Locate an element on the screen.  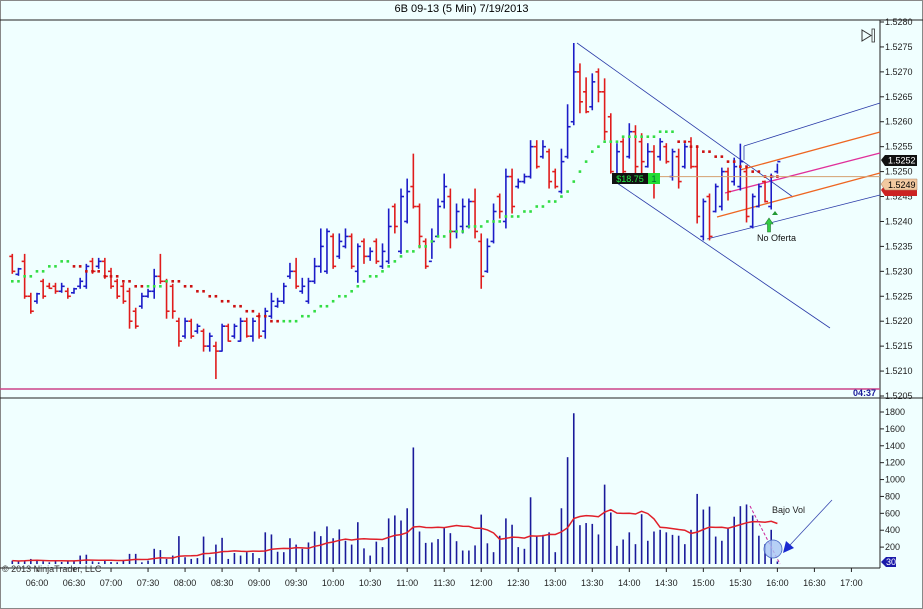
price-tick-label: 1.5265 is located at coordinates (899, 97).